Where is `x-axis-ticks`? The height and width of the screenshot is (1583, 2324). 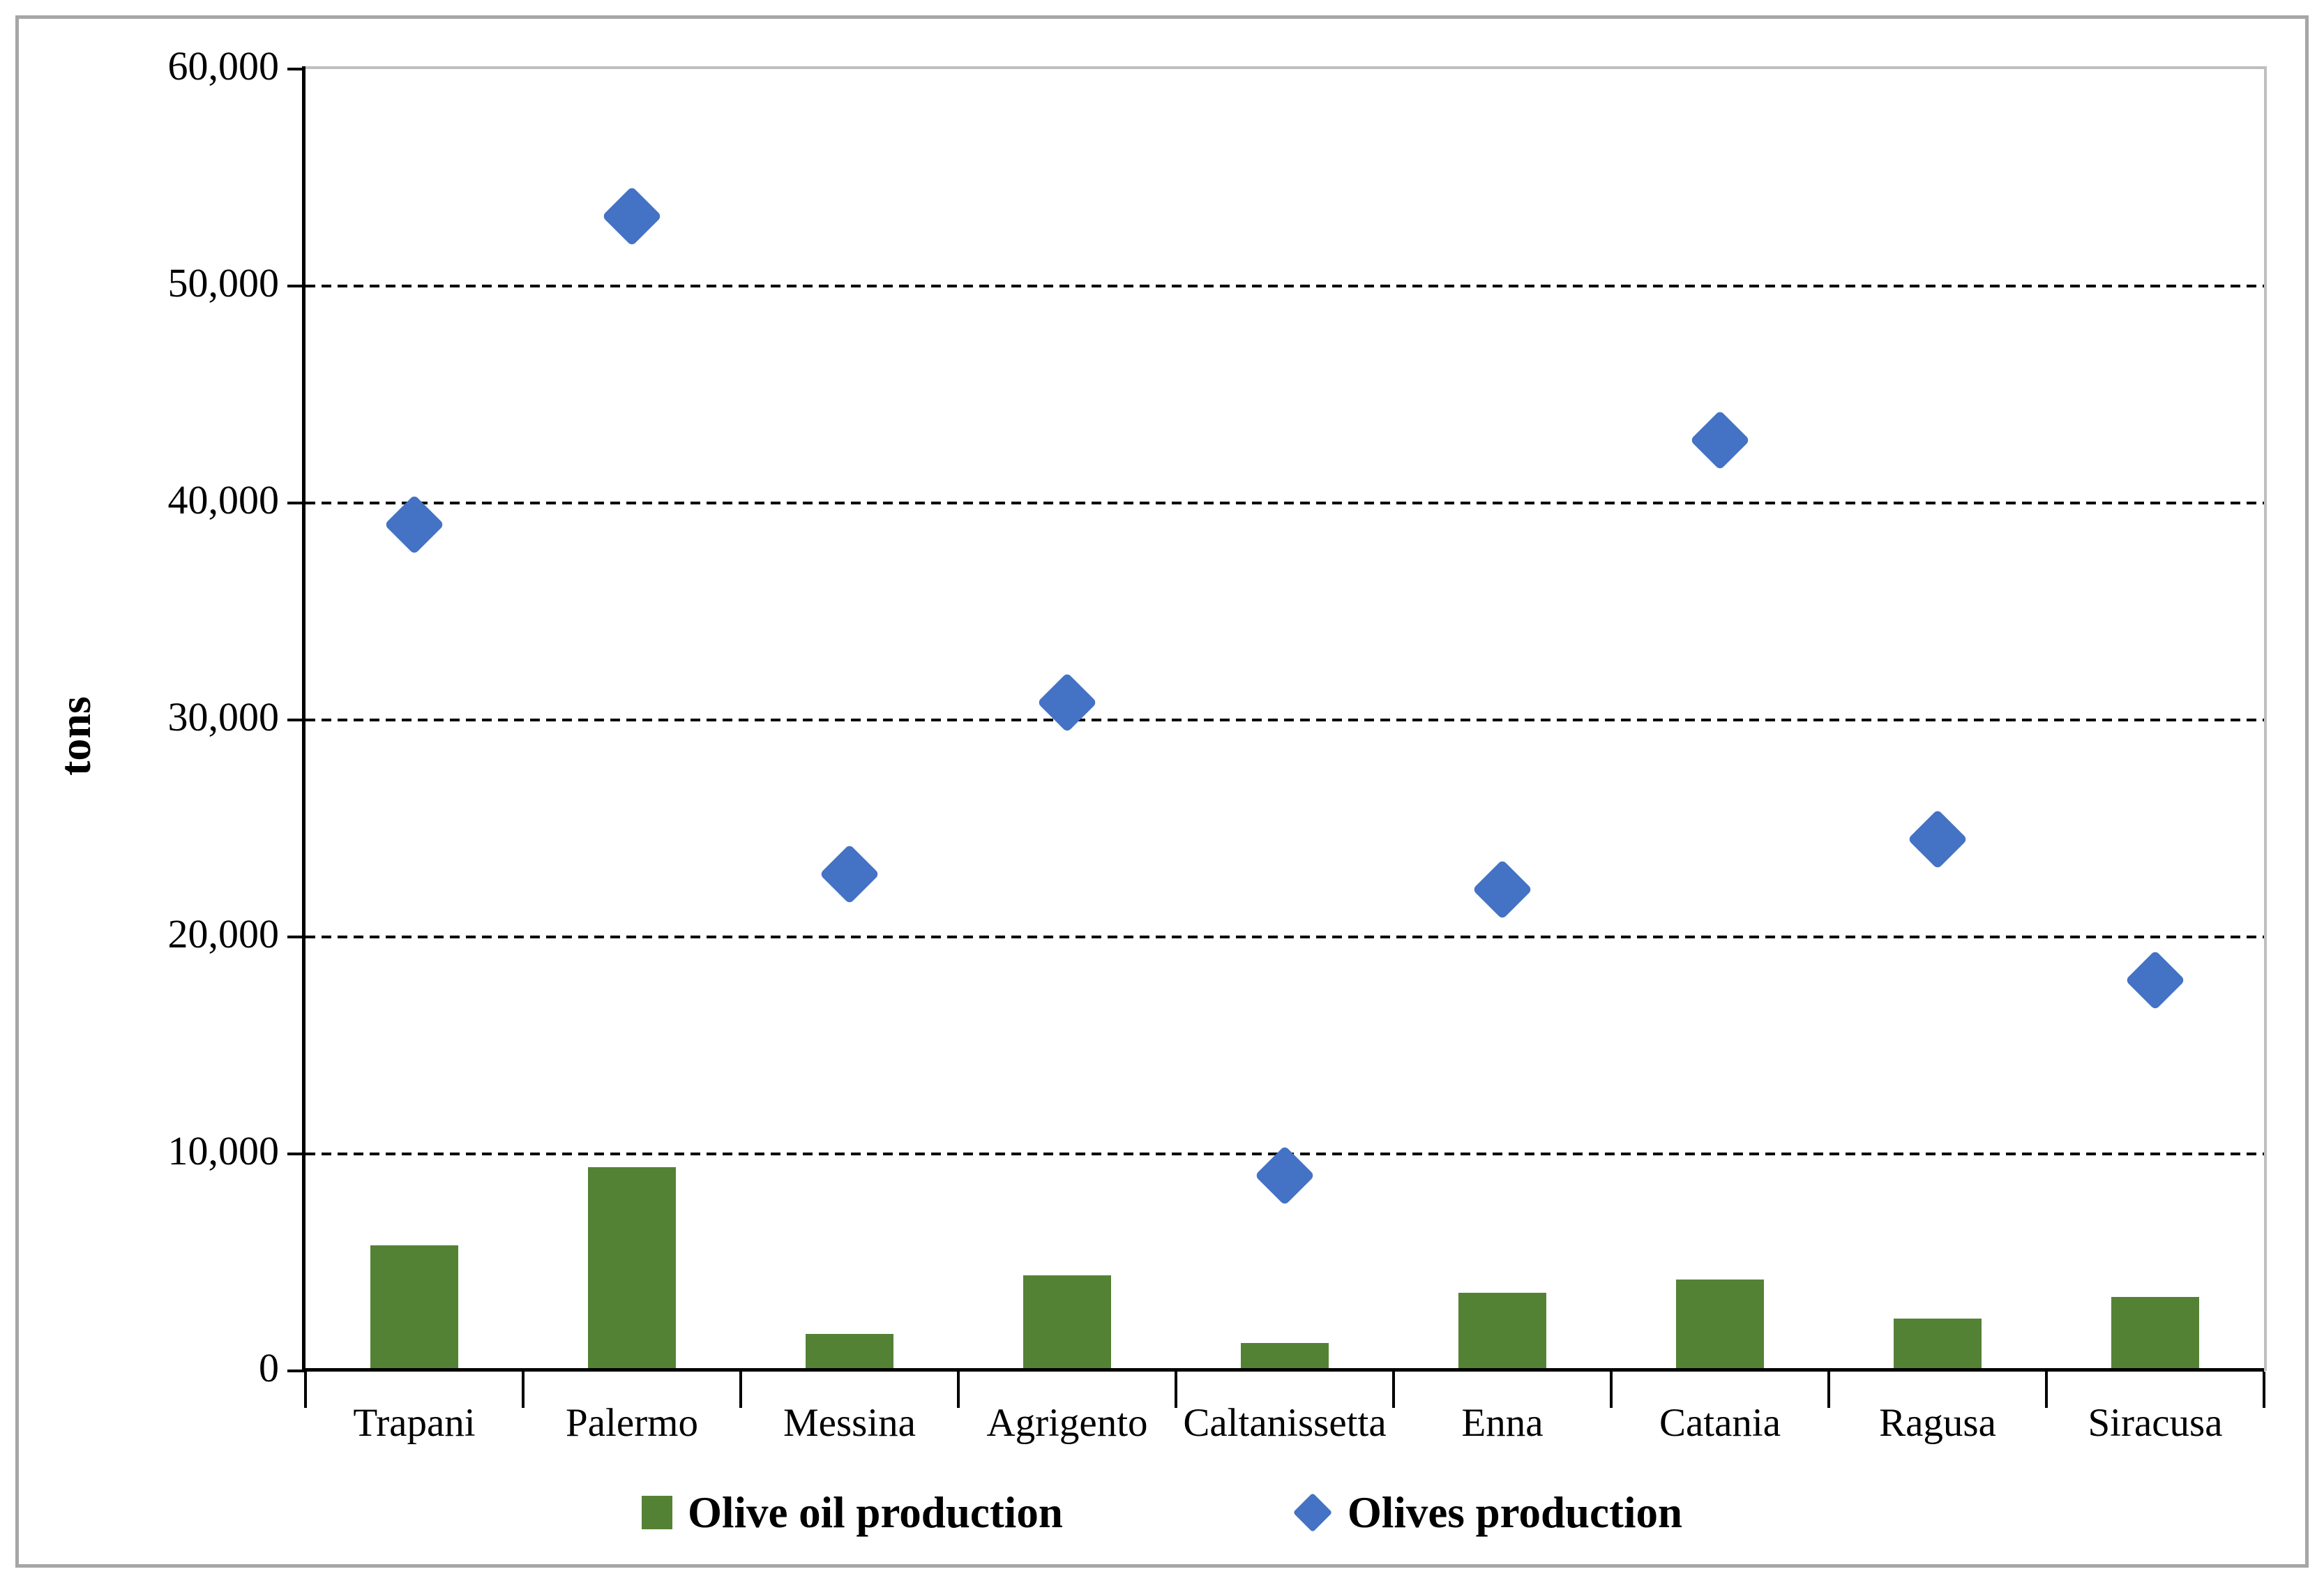 x-axis-ticks is located at coordinates (1284, 1390).